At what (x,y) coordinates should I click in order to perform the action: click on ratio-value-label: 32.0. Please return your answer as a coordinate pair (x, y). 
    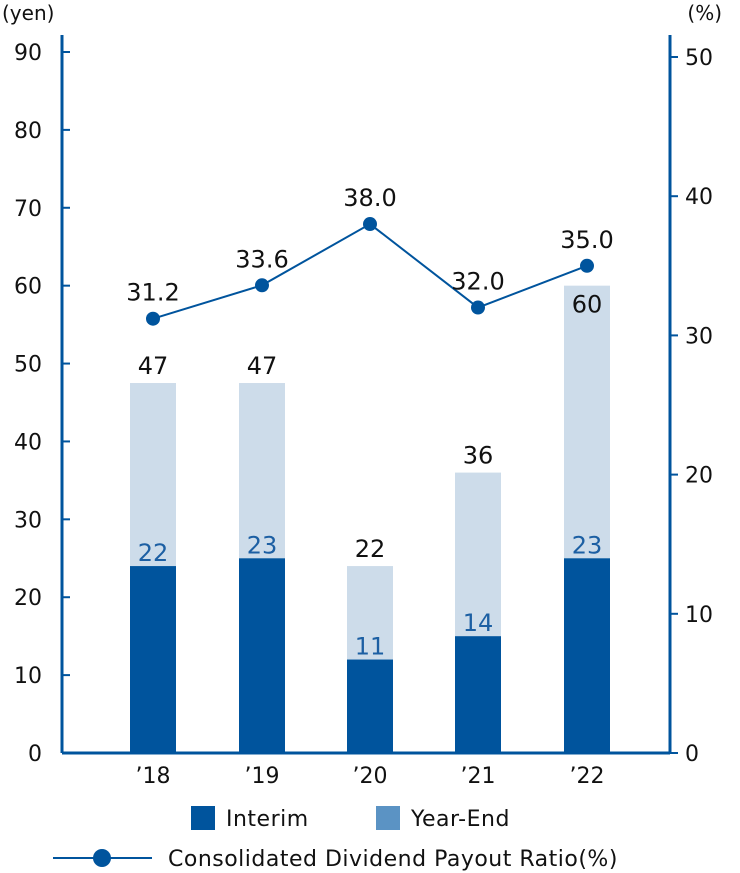
    Looking at the image, I should click on (477, 282).